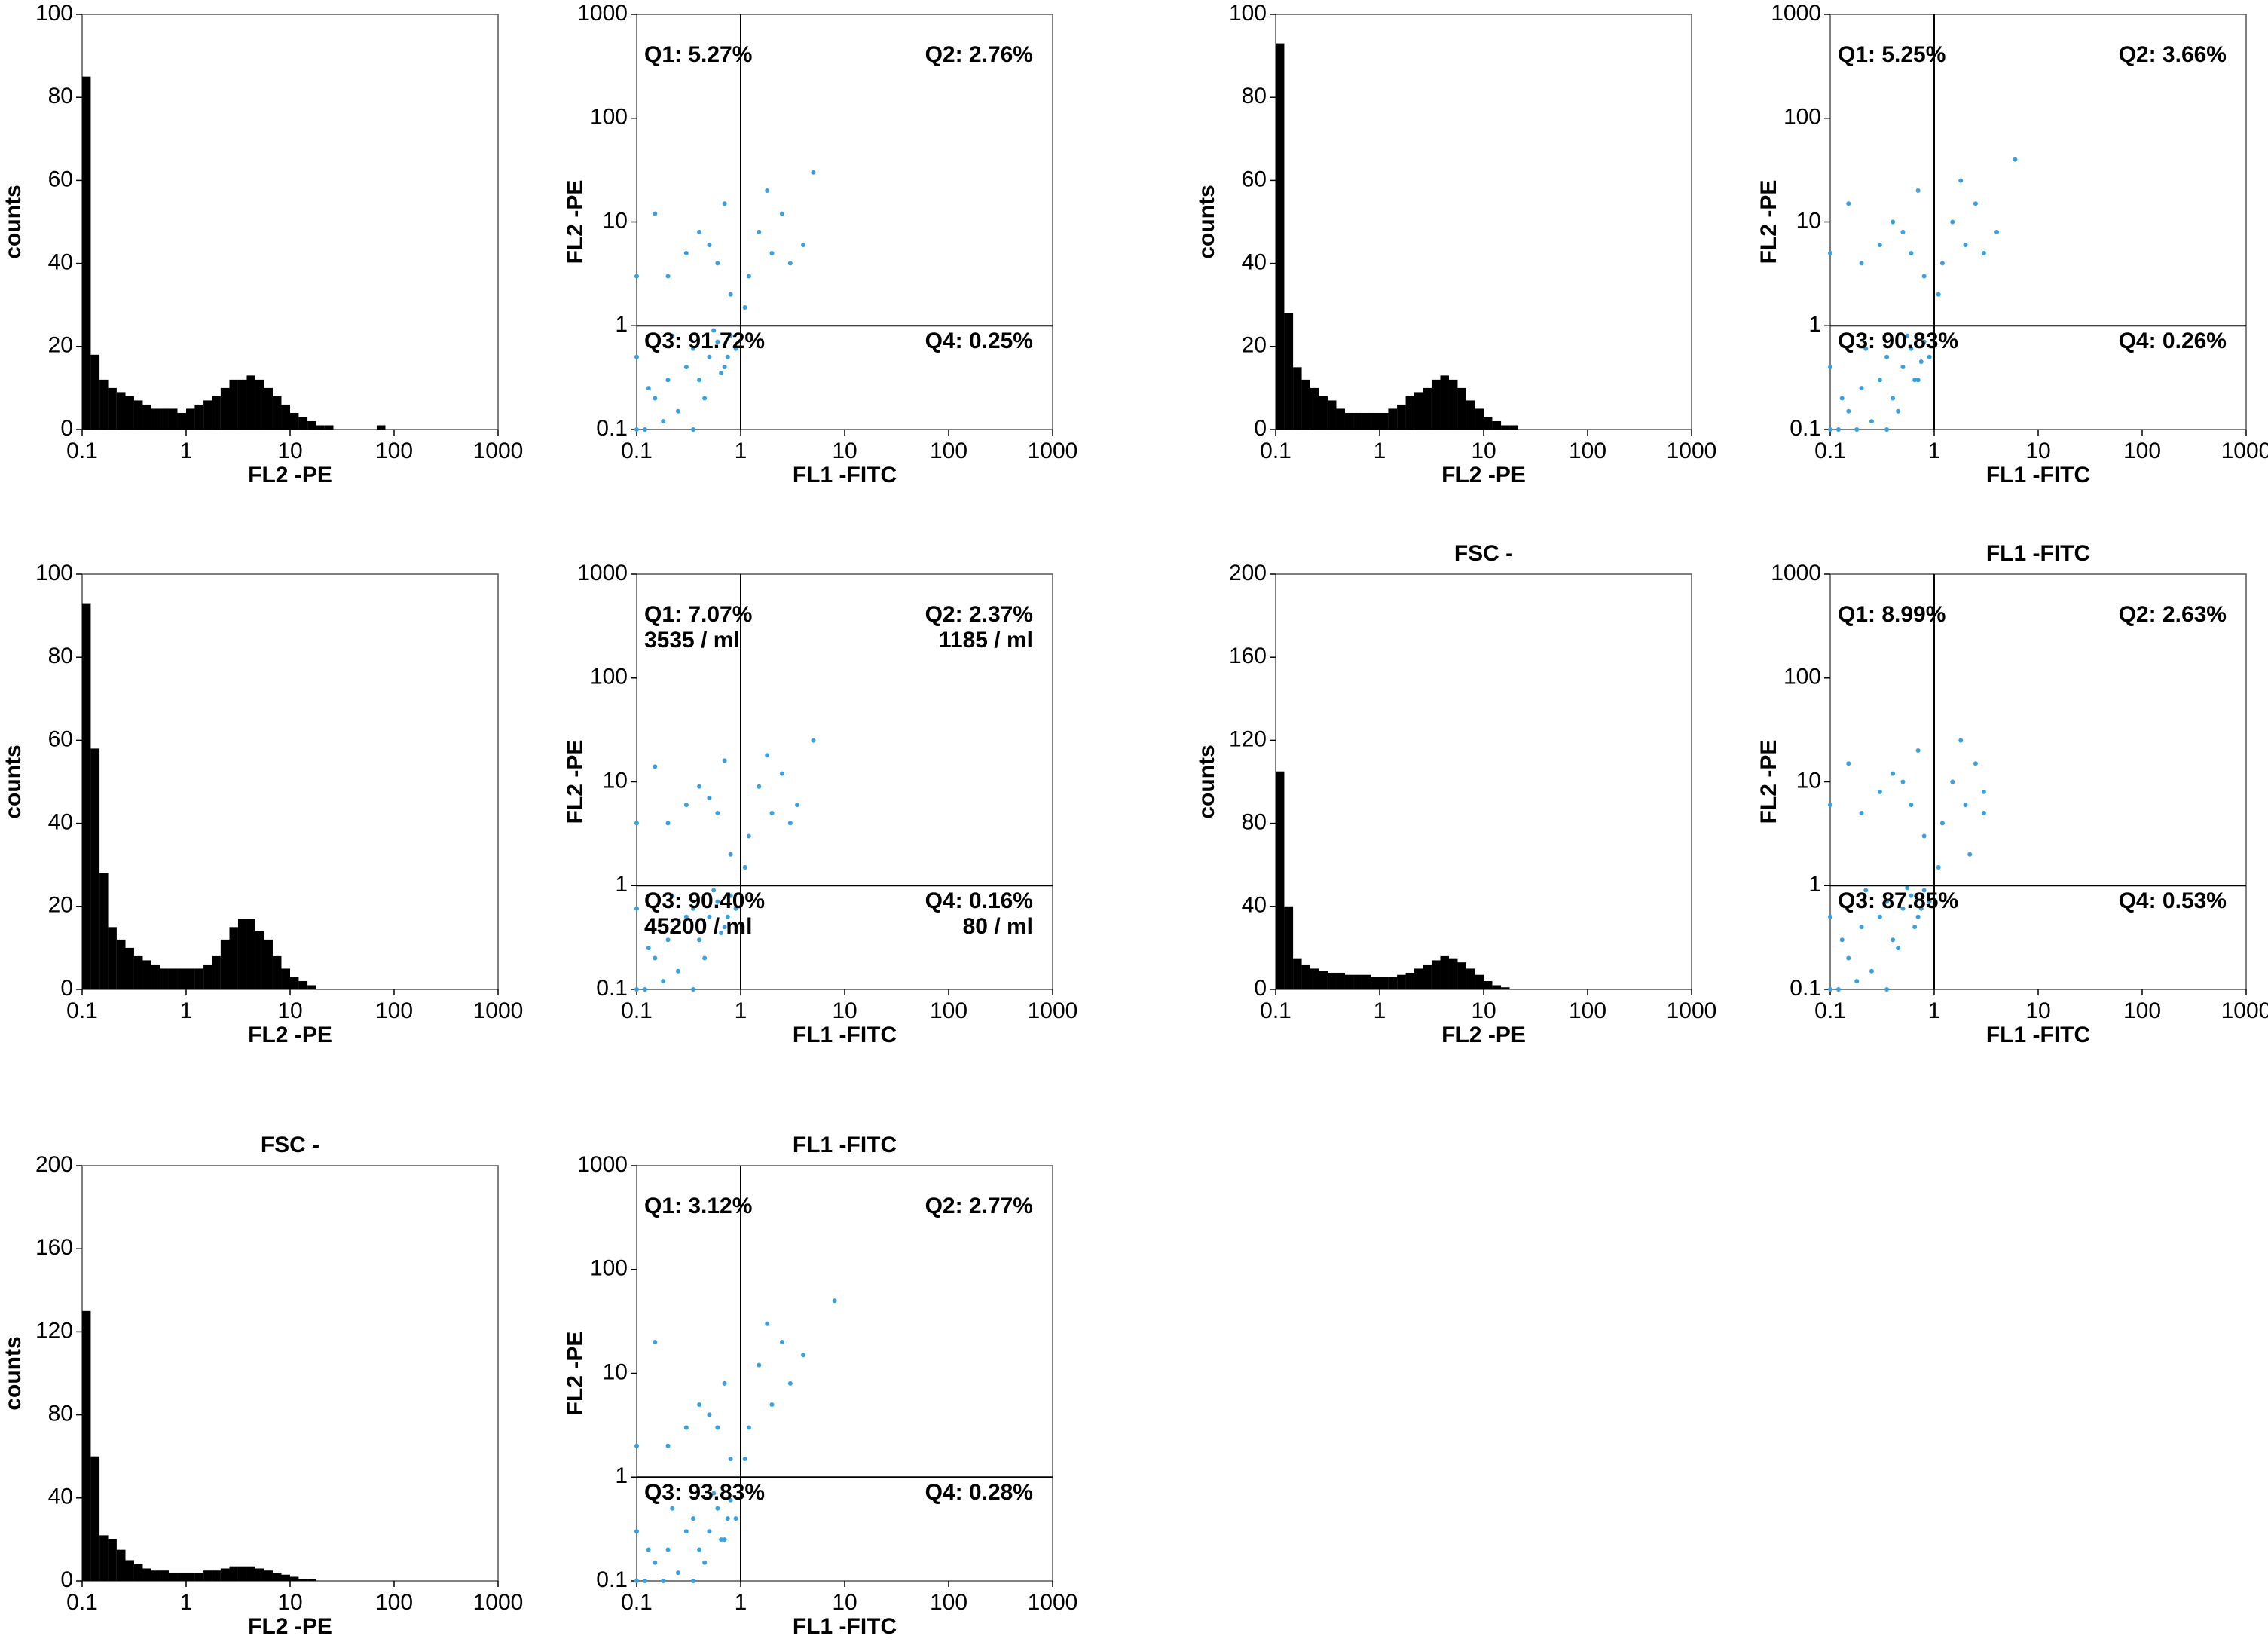 This screenshot has height=1648, width=2268. Describe the element at coordinates (2173, 614) in the screenshot. I see `quadrant-label: Q2: 2.63%` at that location.